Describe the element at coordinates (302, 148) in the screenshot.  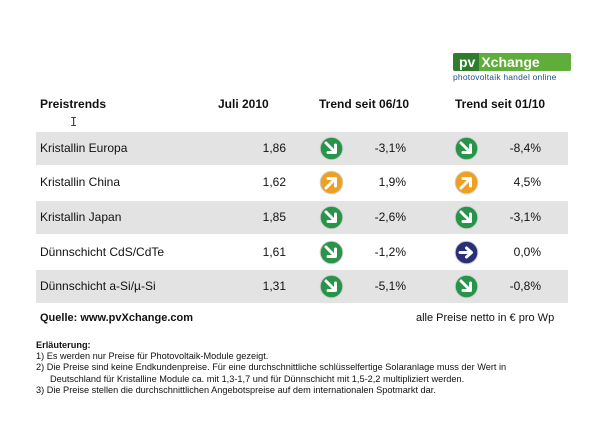
I see `table-row: Kristallin Europa 1,86 -3,1% -8,4%` at that location.